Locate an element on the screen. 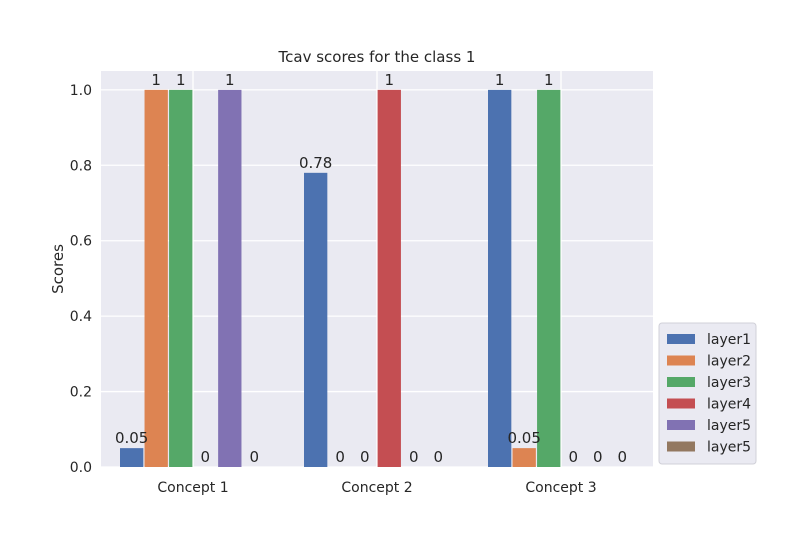 The height and width of the screenshot is (544, 806). legend-label: layer1 is located at coordinates (729, 340).